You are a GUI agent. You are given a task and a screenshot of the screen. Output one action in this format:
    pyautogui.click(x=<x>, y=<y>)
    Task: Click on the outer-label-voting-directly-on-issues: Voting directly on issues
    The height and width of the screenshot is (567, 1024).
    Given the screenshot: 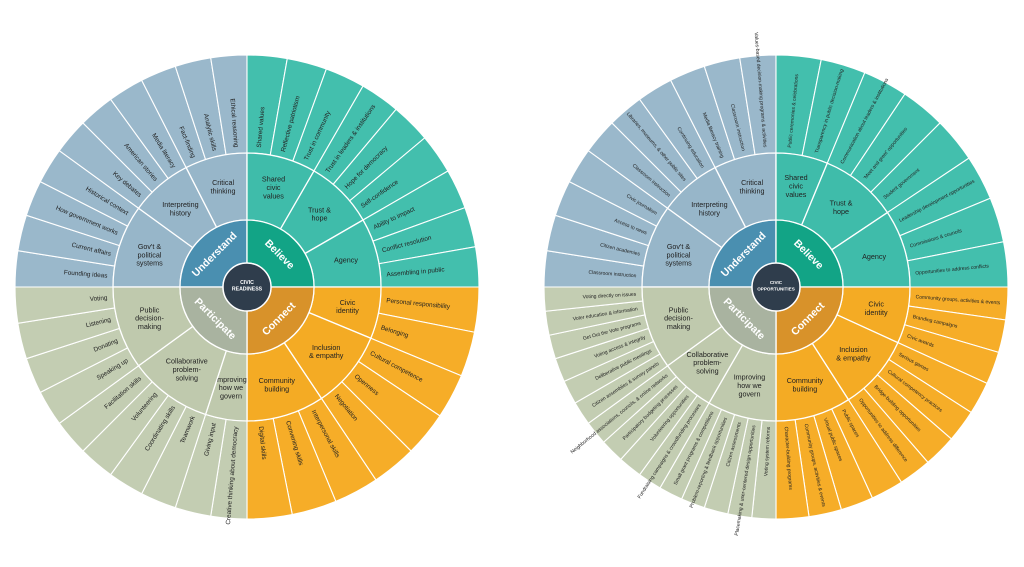 What is the action you would take?
    pyautogui.click(x=609, y=296)
    